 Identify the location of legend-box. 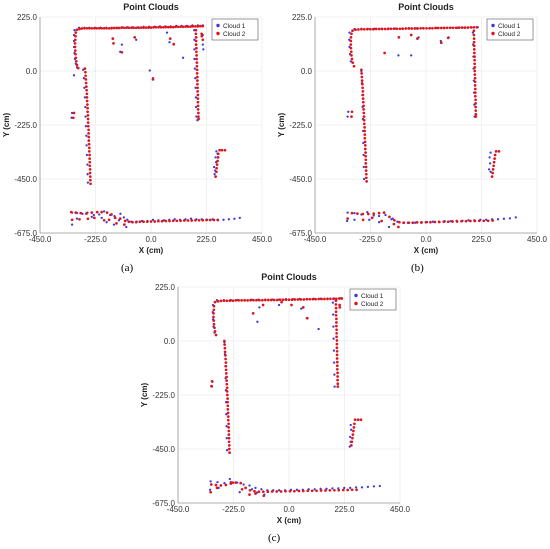
(510, 29).